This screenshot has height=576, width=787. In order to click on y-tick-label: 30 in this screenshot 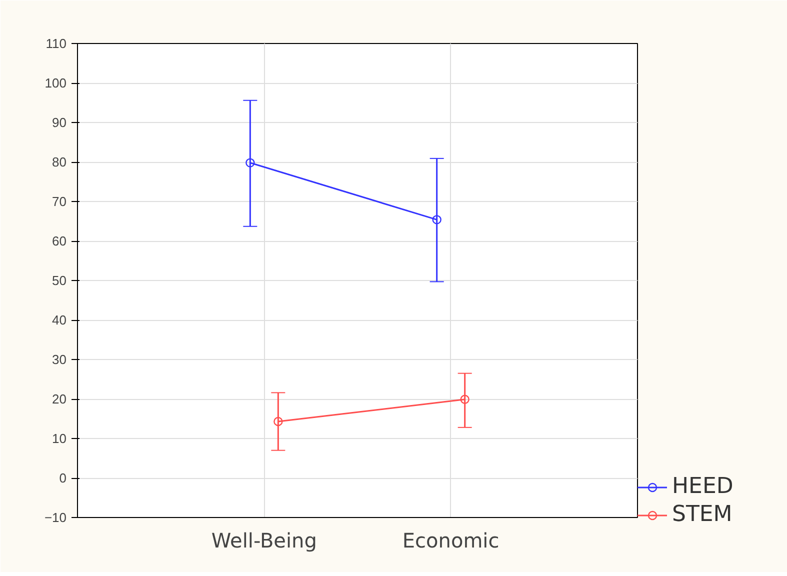, I will do `click(59, 359)`.